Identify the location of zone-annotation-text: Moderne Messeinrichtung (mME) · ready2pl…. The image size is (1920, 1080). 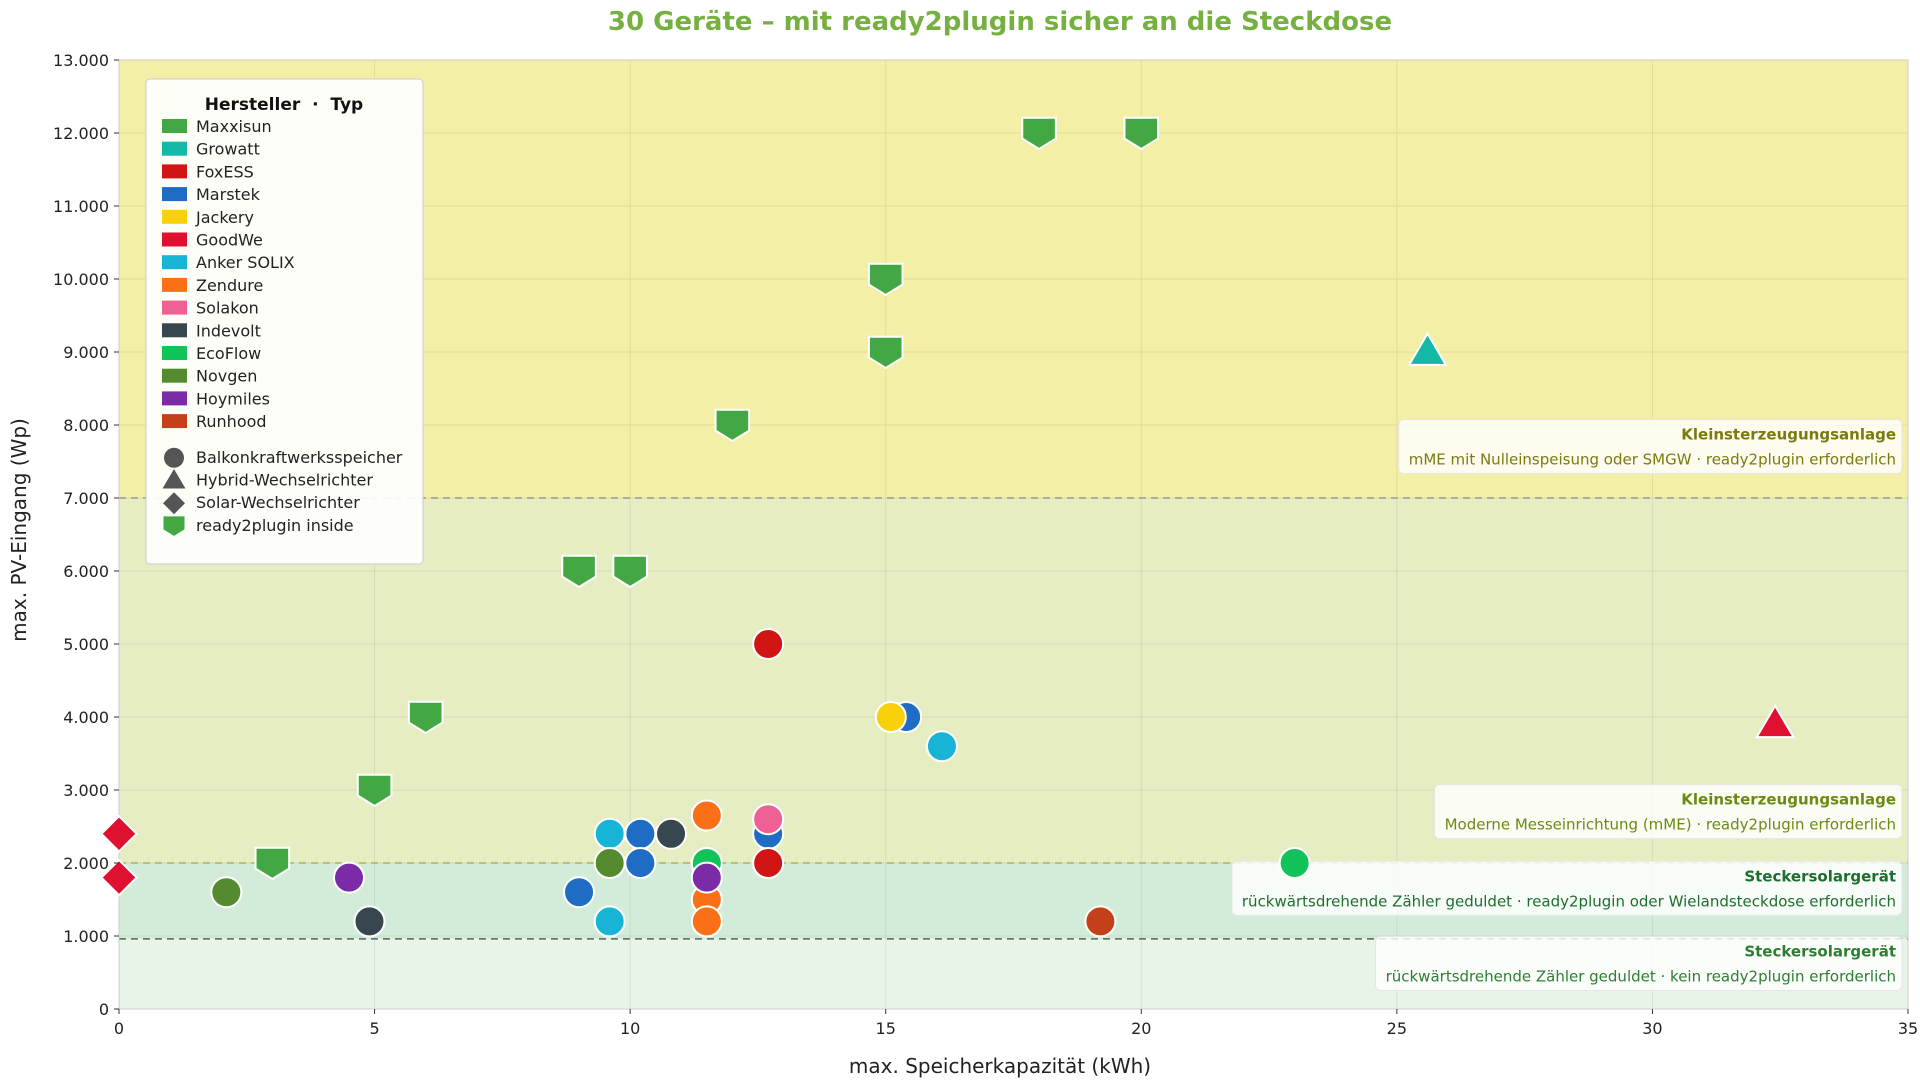
(1670, 825).